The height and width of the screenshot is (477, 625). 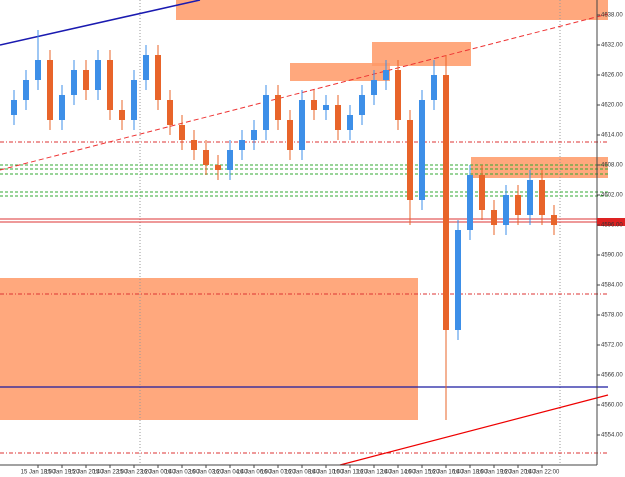 What do you see at coordinates (612, 106) in the screenshot?
I see `y-tick-label: 4620.00` at bounding box center [612, 106].